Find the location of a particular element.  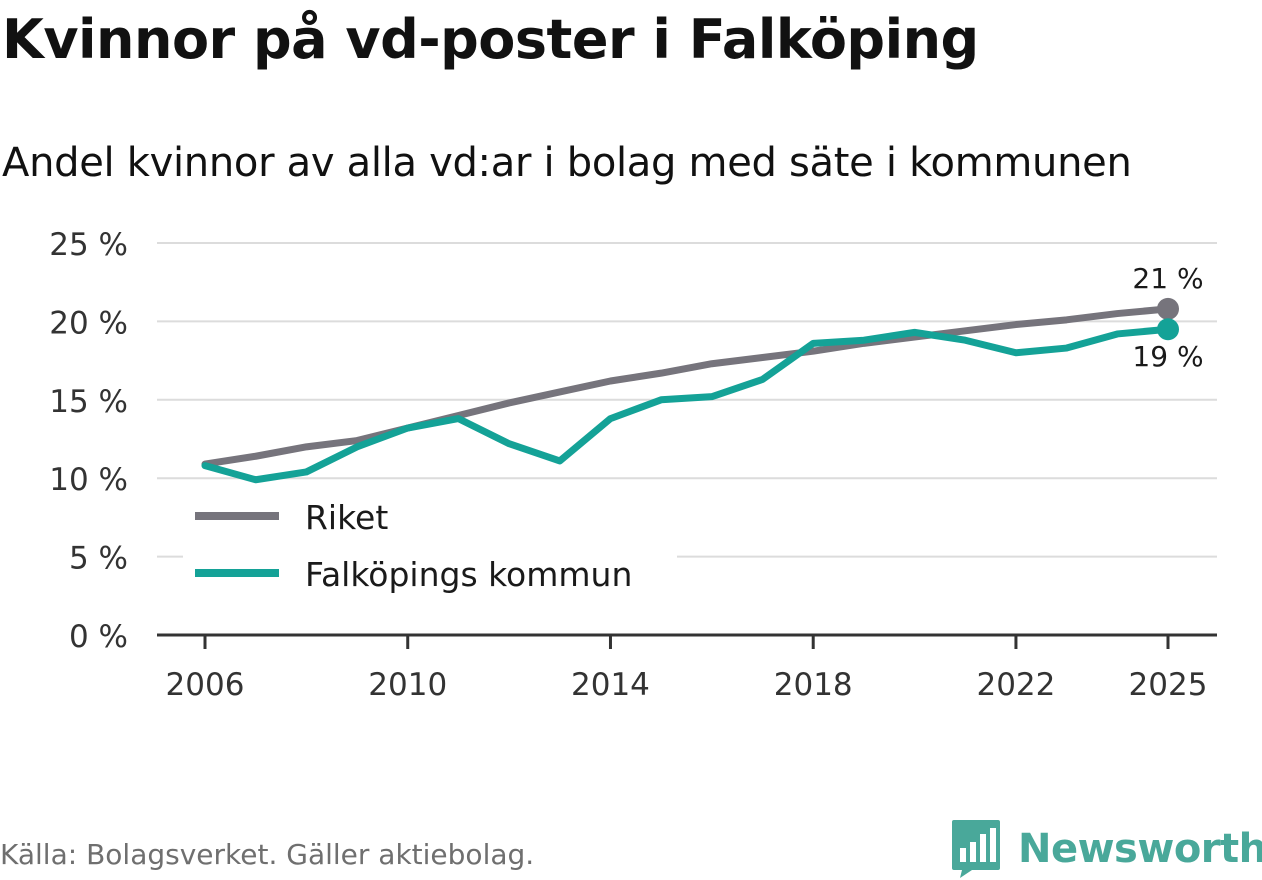

end-label-kommun: 19 % is located at coordinates (1167, 356).